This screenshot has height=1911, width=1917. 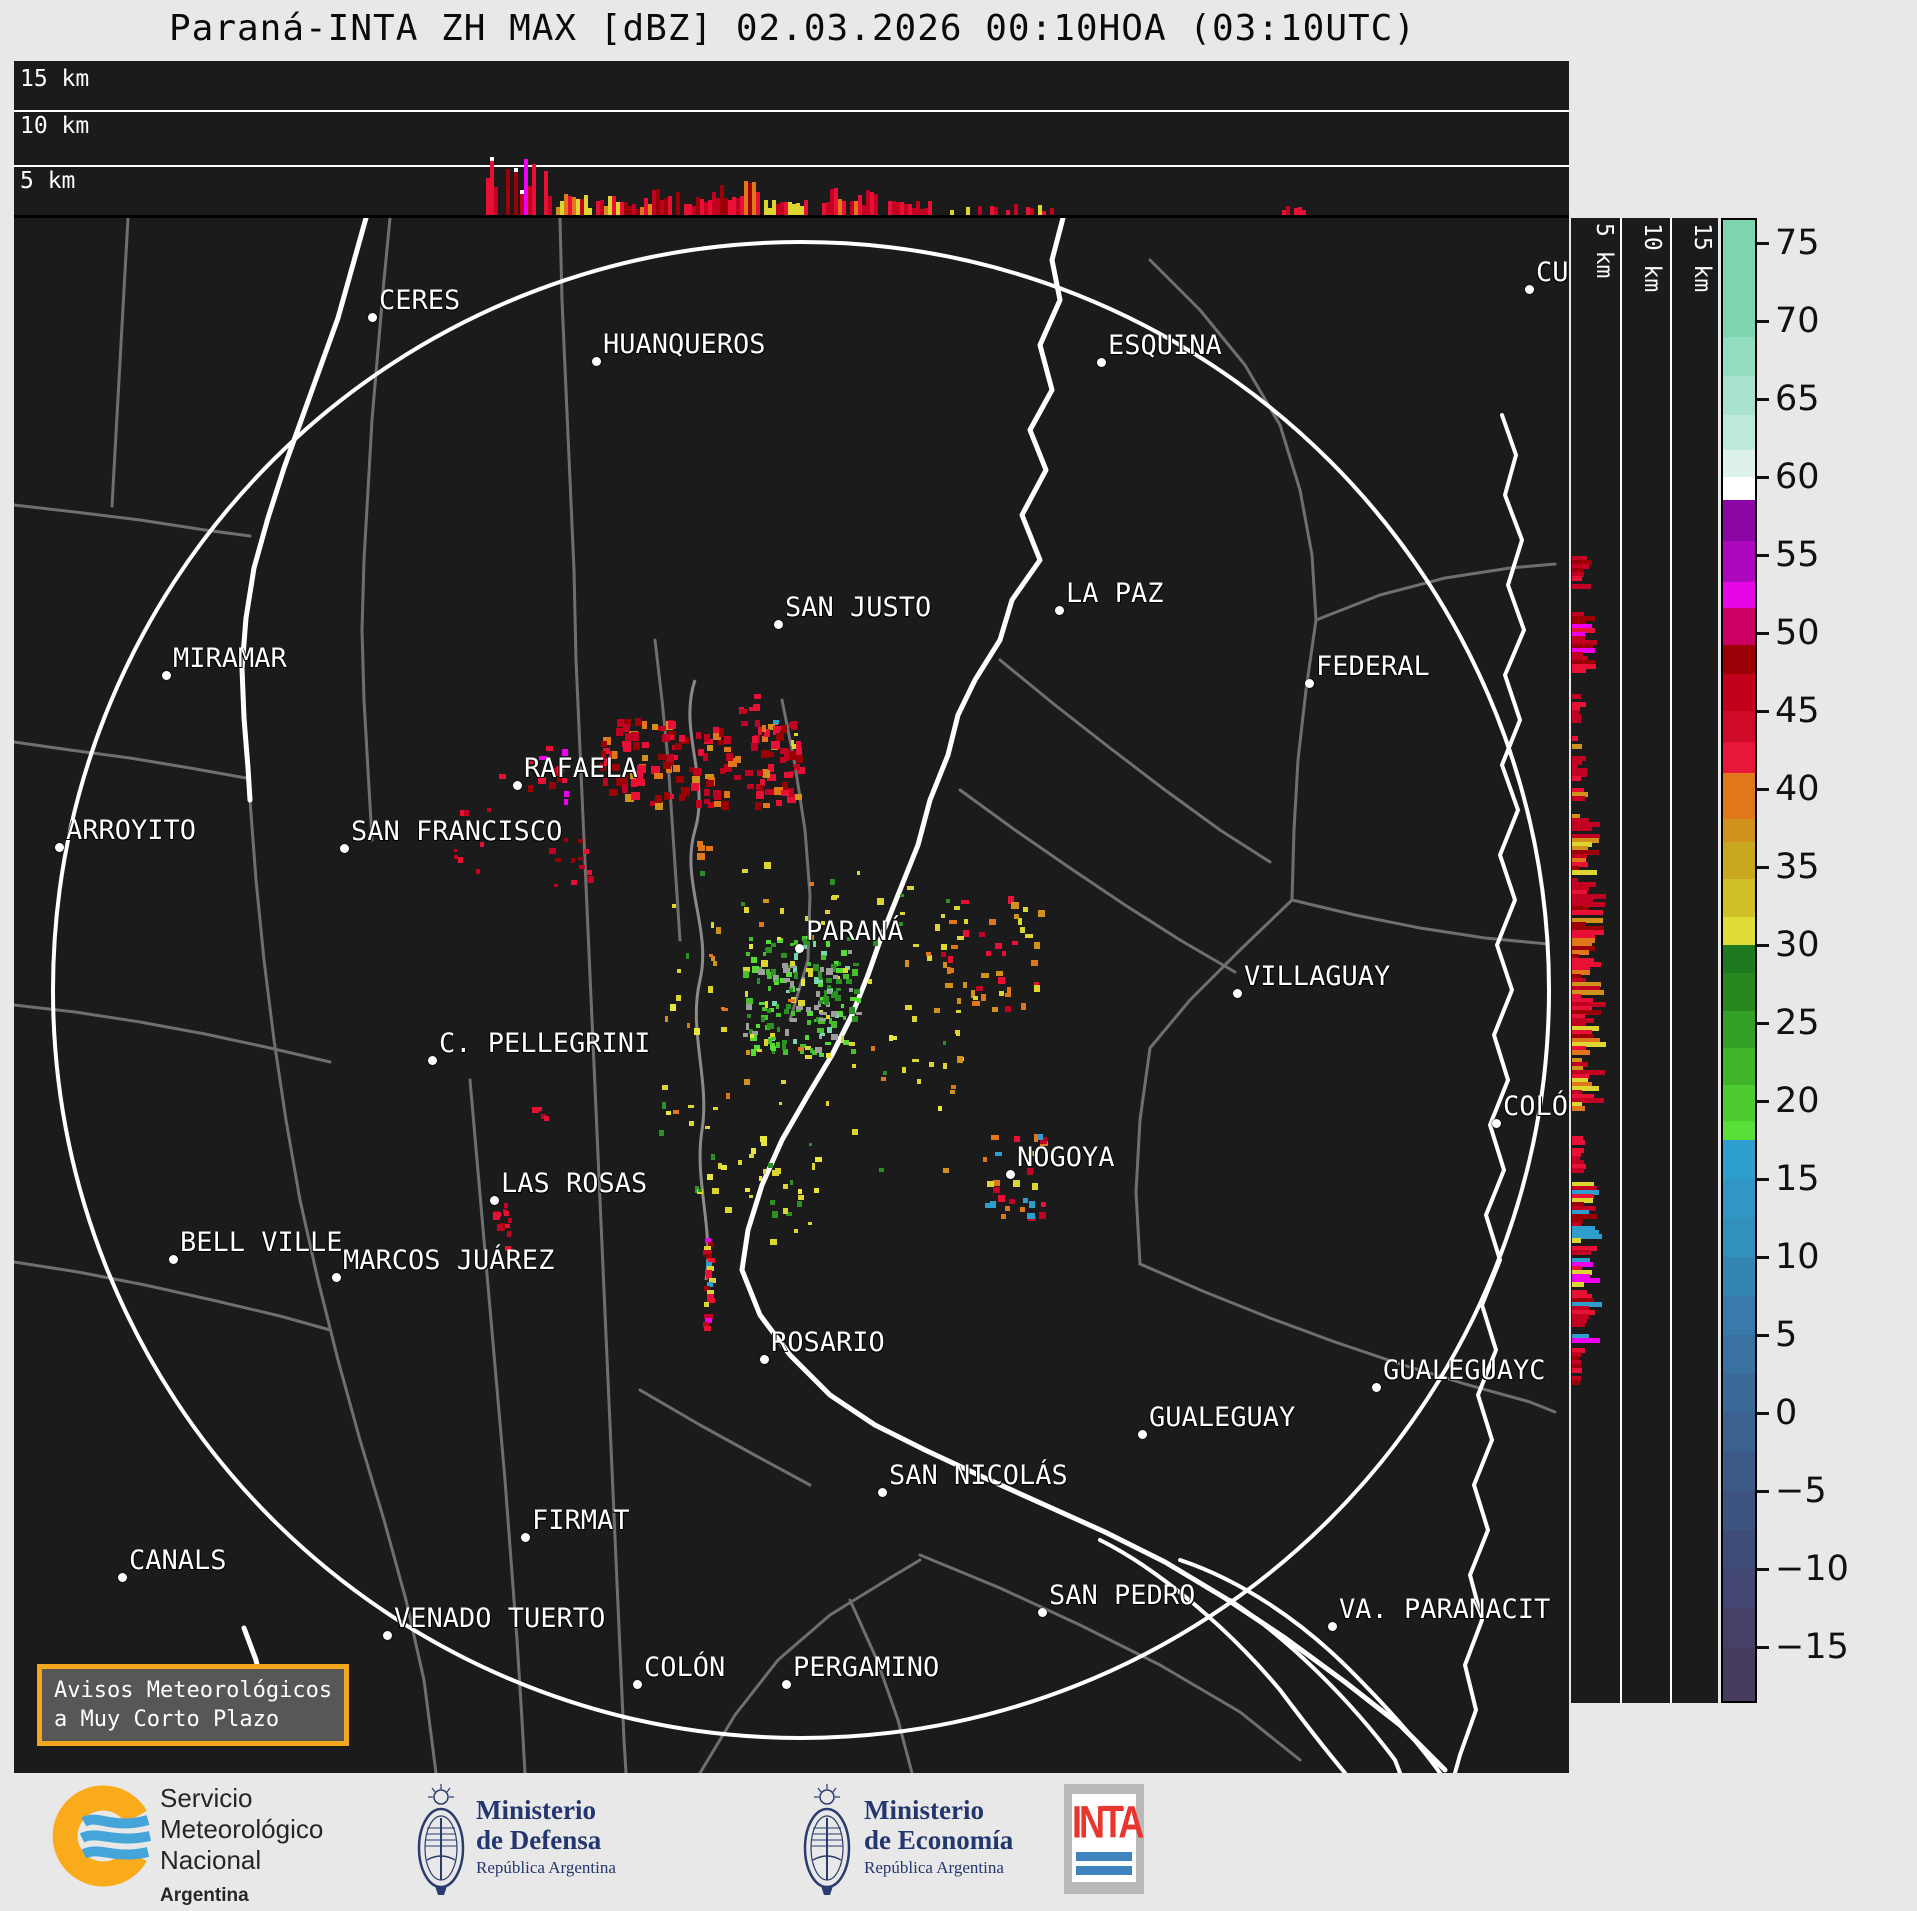 What do you see at coordinates (48, 181) in the screenshot?
I see `top-panel-5km-label: 5 km` at bounding box center [48, 181].